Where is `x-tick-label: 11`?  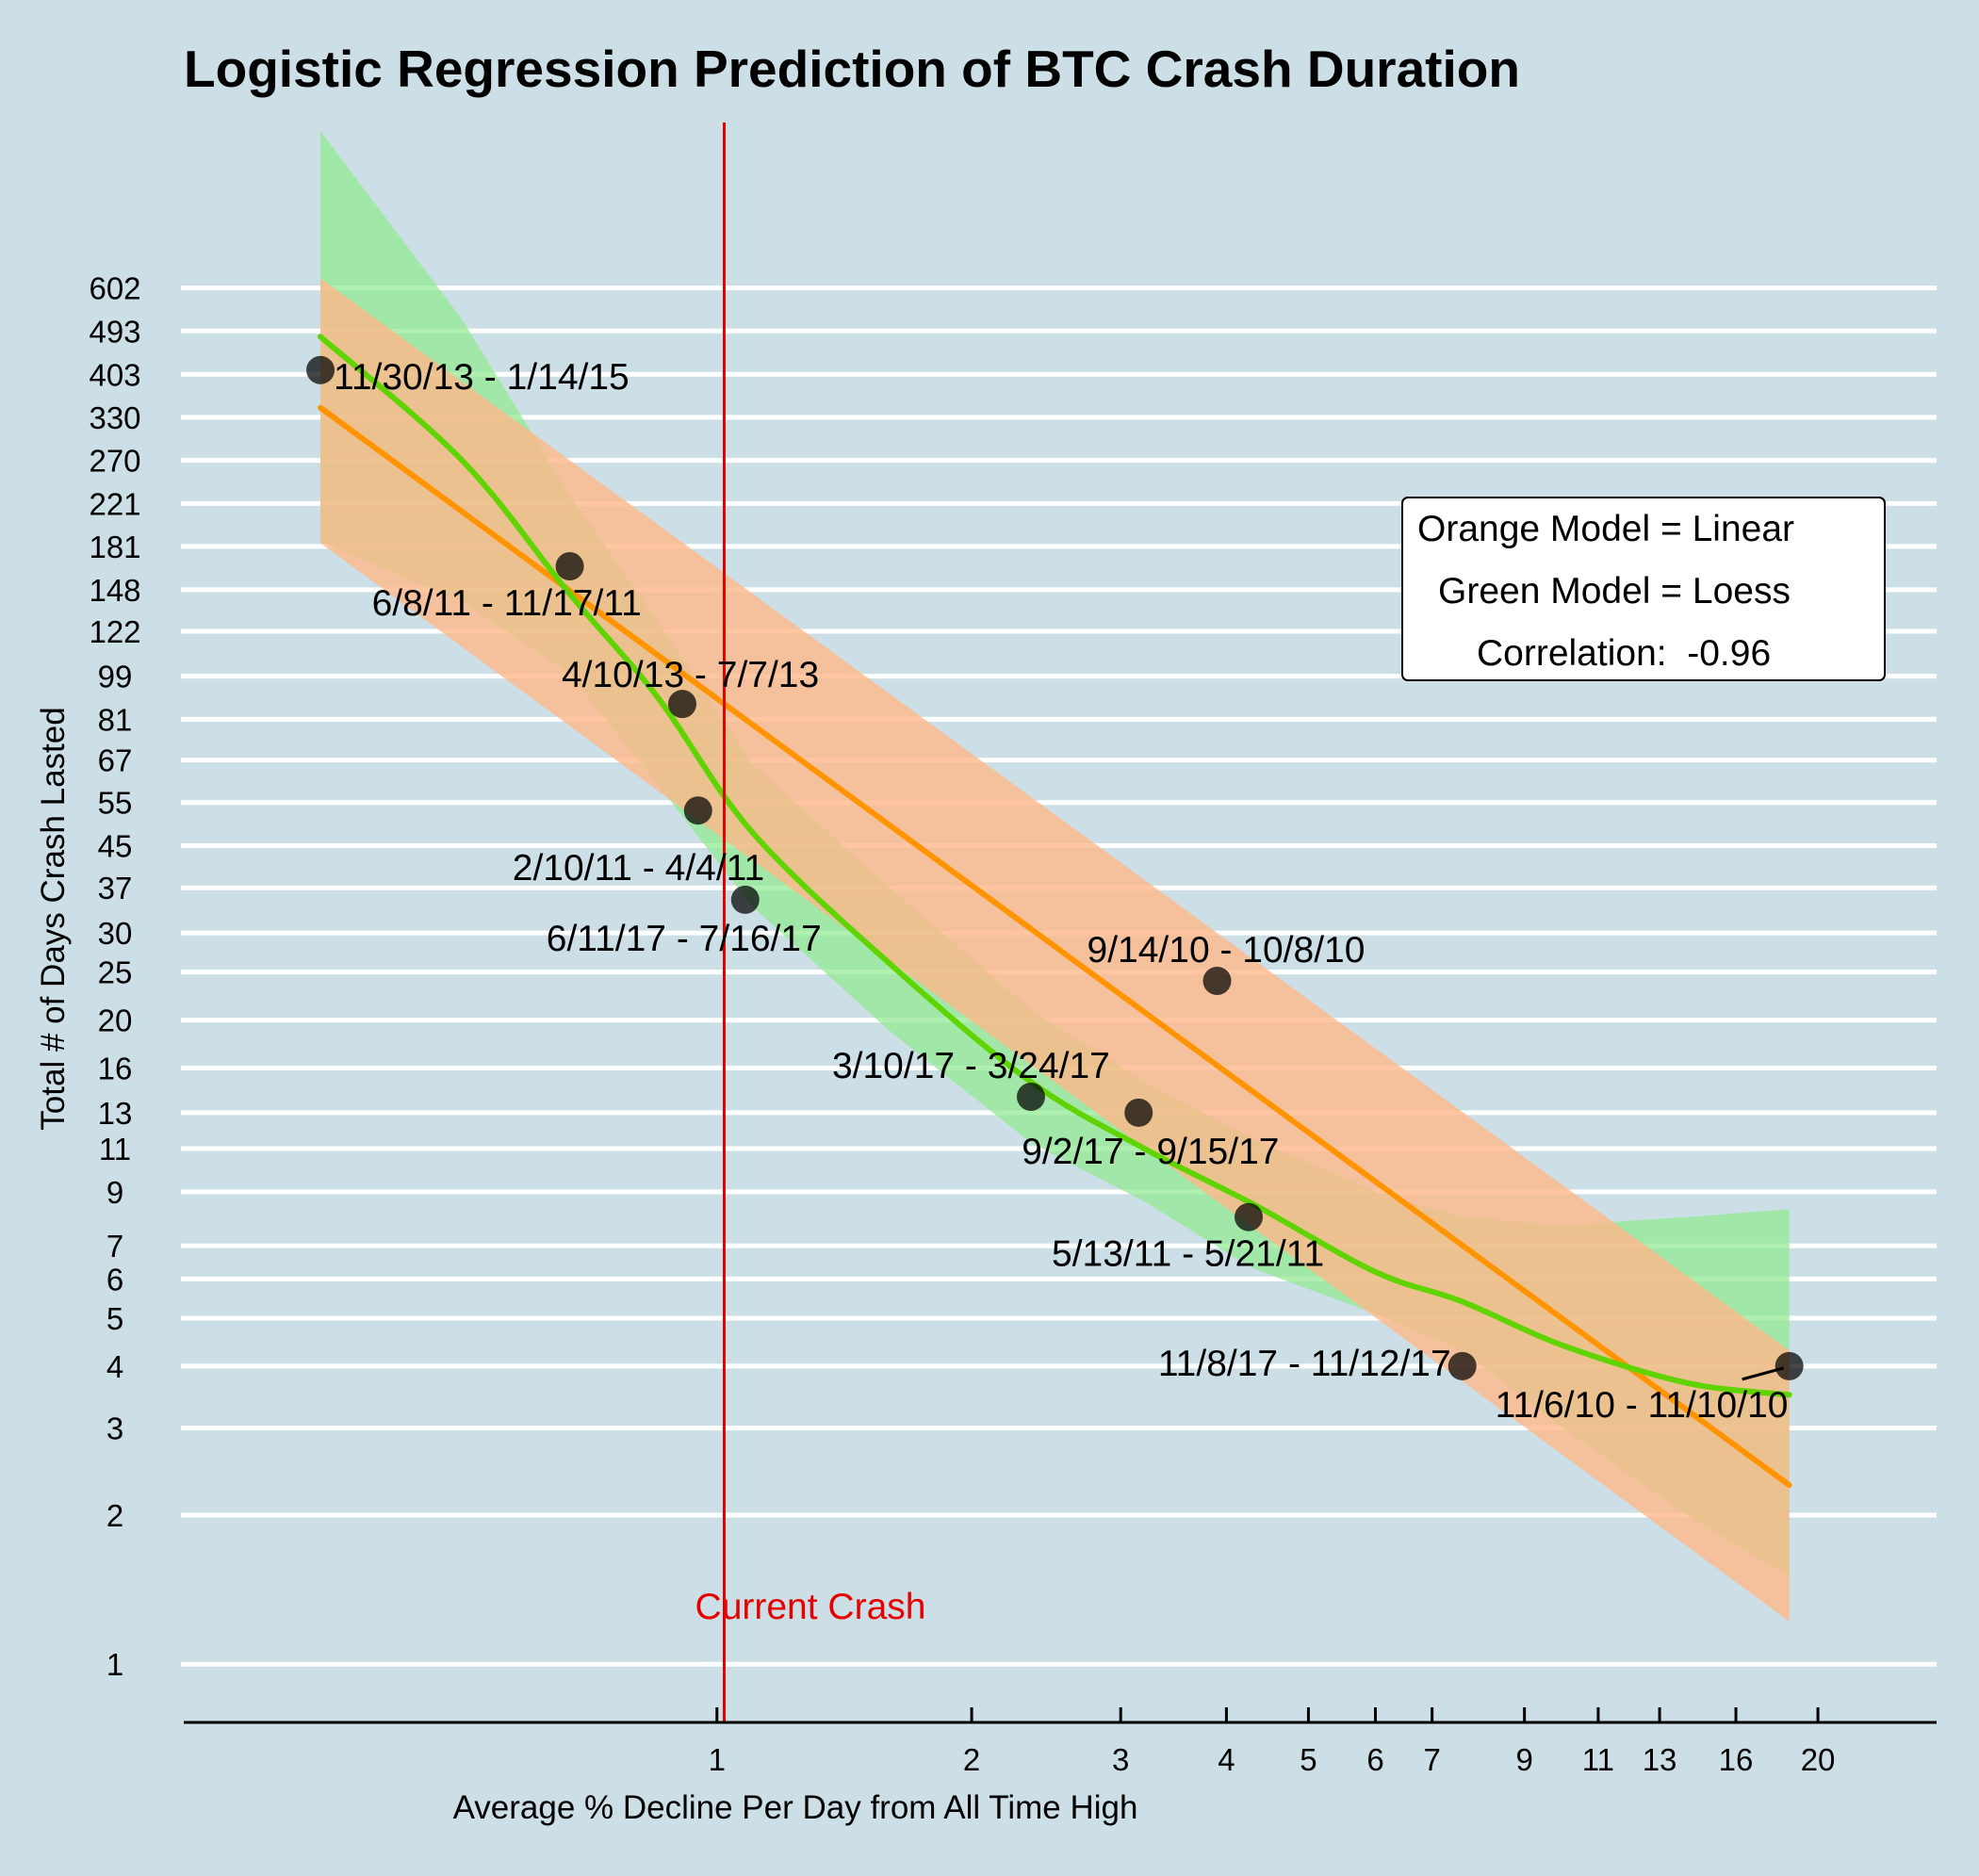 x-tick-label: 11 is located at coordinates (1598, 1760).